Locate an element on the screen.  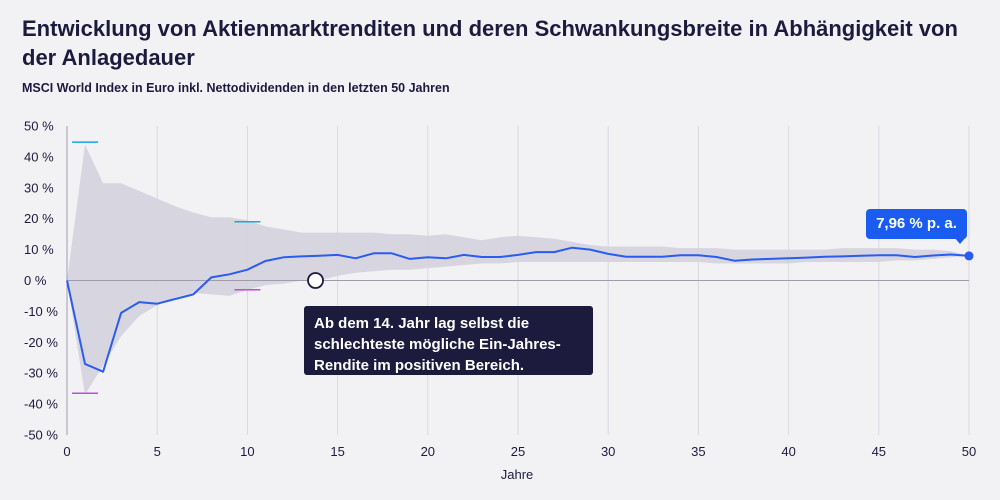
y-tick-label: -50 % is located at coordinates (41, 435).